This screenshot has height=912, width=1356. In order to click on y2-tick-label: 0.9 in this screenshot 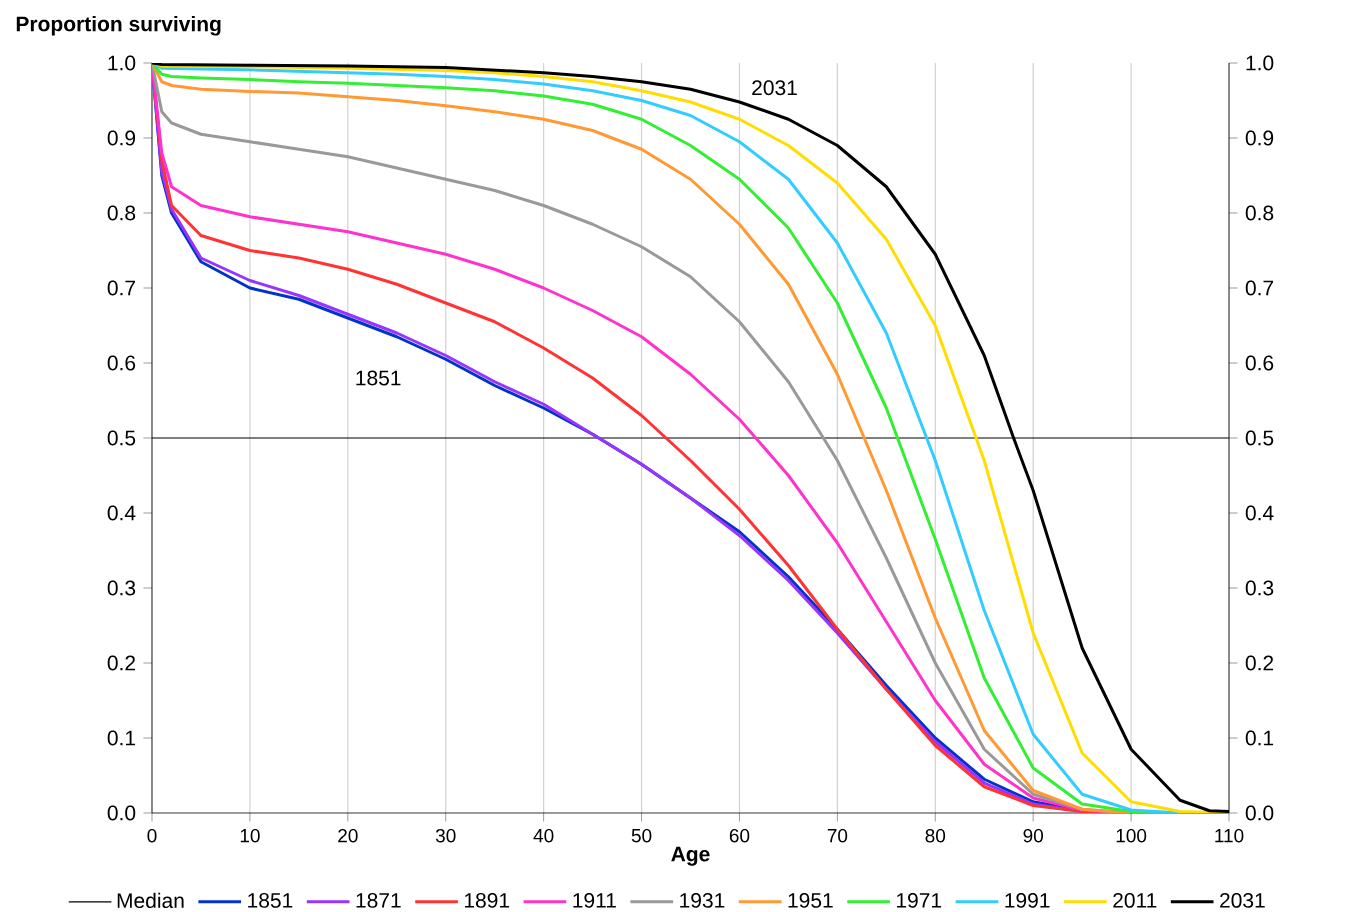, I will do `click(1259, 138)`.